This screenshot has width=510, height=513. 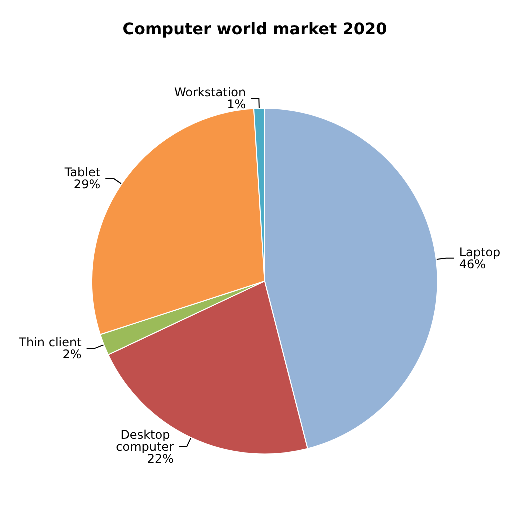 What do you see at coordinates (210, 93) in the screenshot?
I see `slice-label: Workstation` at bounding box center [210, 93].